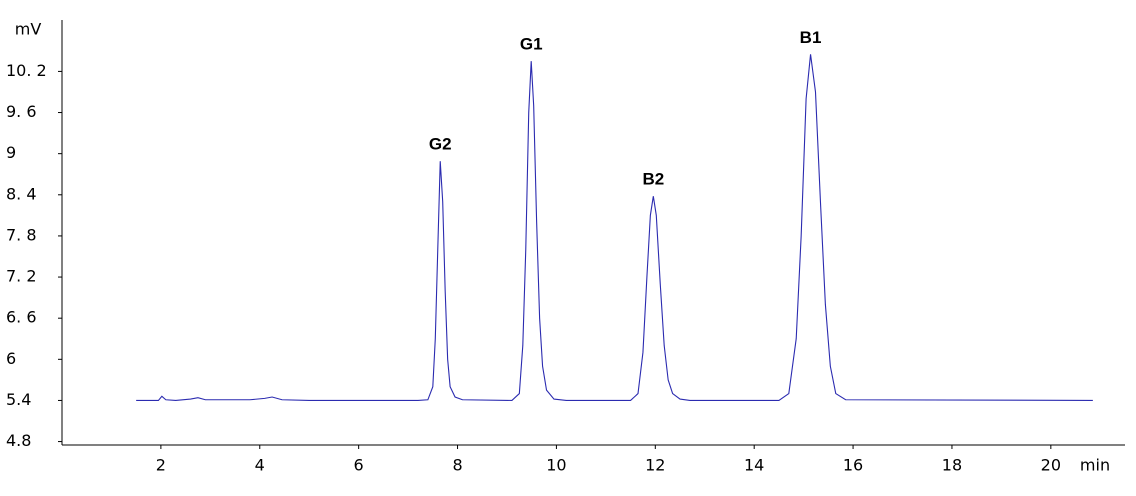 This screenshot has width=1136, height=496. Describe the element at coordinates (21, 317) in the screenshot. I see `y-tick-label: 6. 6` at that location.